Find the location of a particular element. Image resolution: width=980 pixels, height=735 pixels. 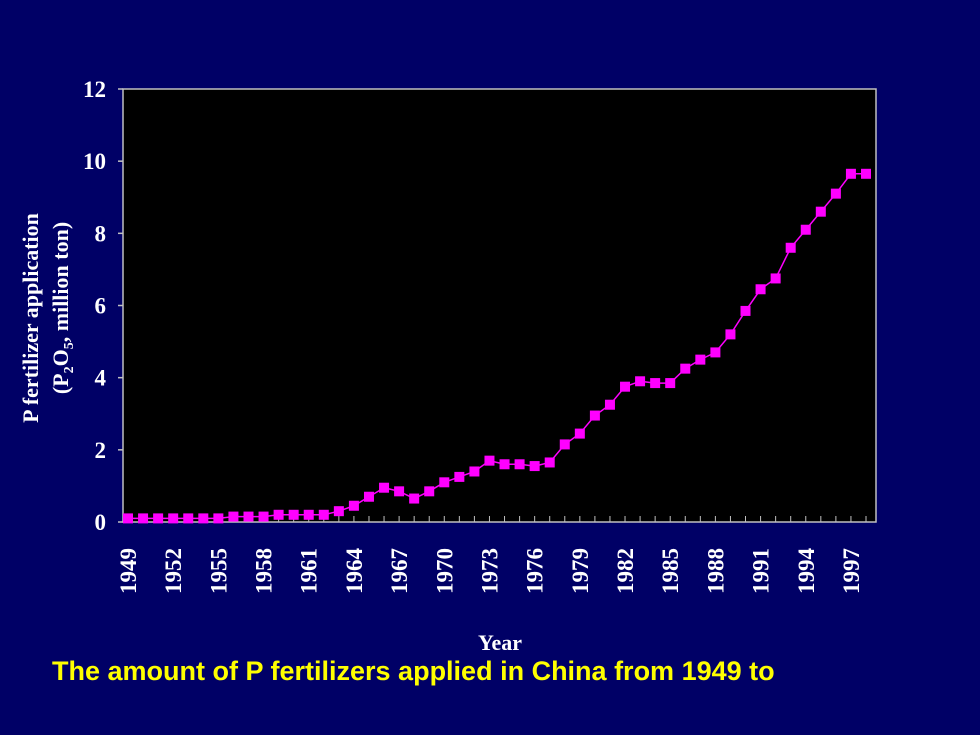

x-tick-label: 1955 is located at coordinates (218, 571).